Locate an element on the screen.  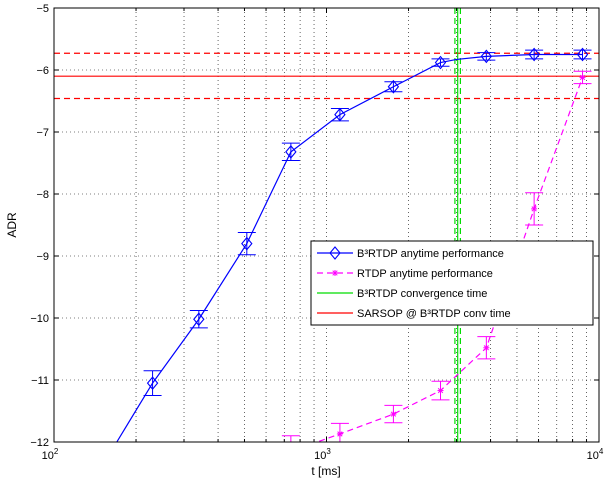
legend-entry: B³RTDP convergence time is located at coordinates (402, 294).